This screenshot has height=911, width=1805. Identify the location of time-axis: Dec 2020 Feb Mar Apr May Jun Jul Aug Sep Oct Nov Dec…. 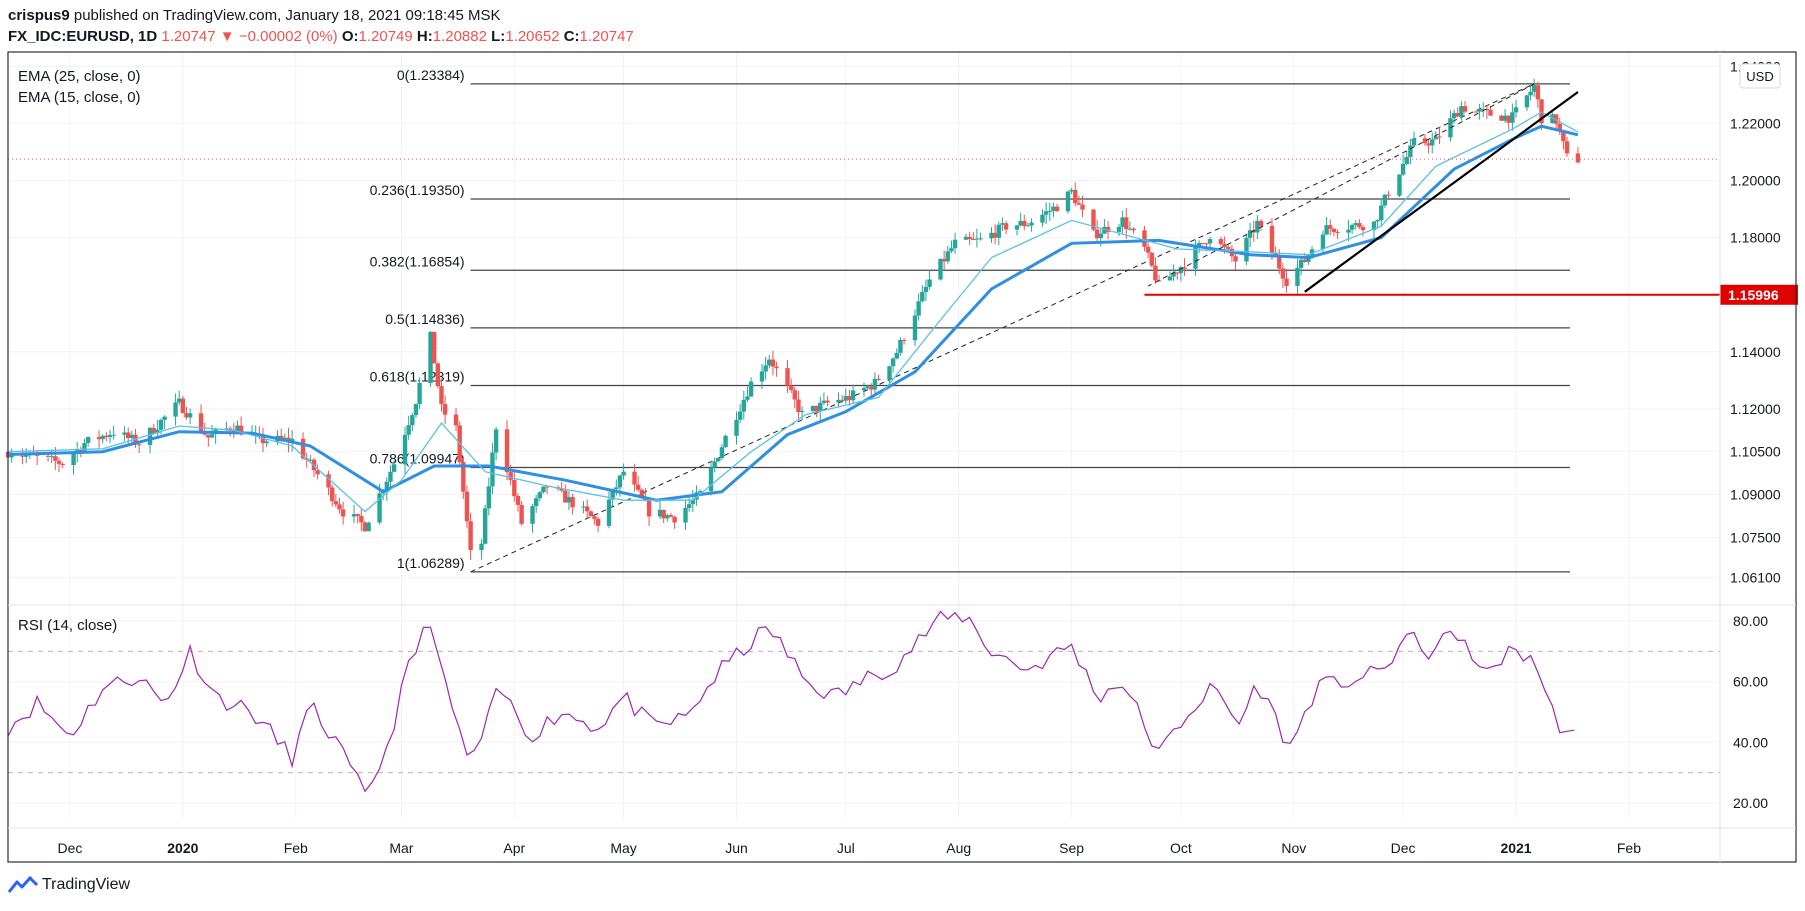
(849, 848).